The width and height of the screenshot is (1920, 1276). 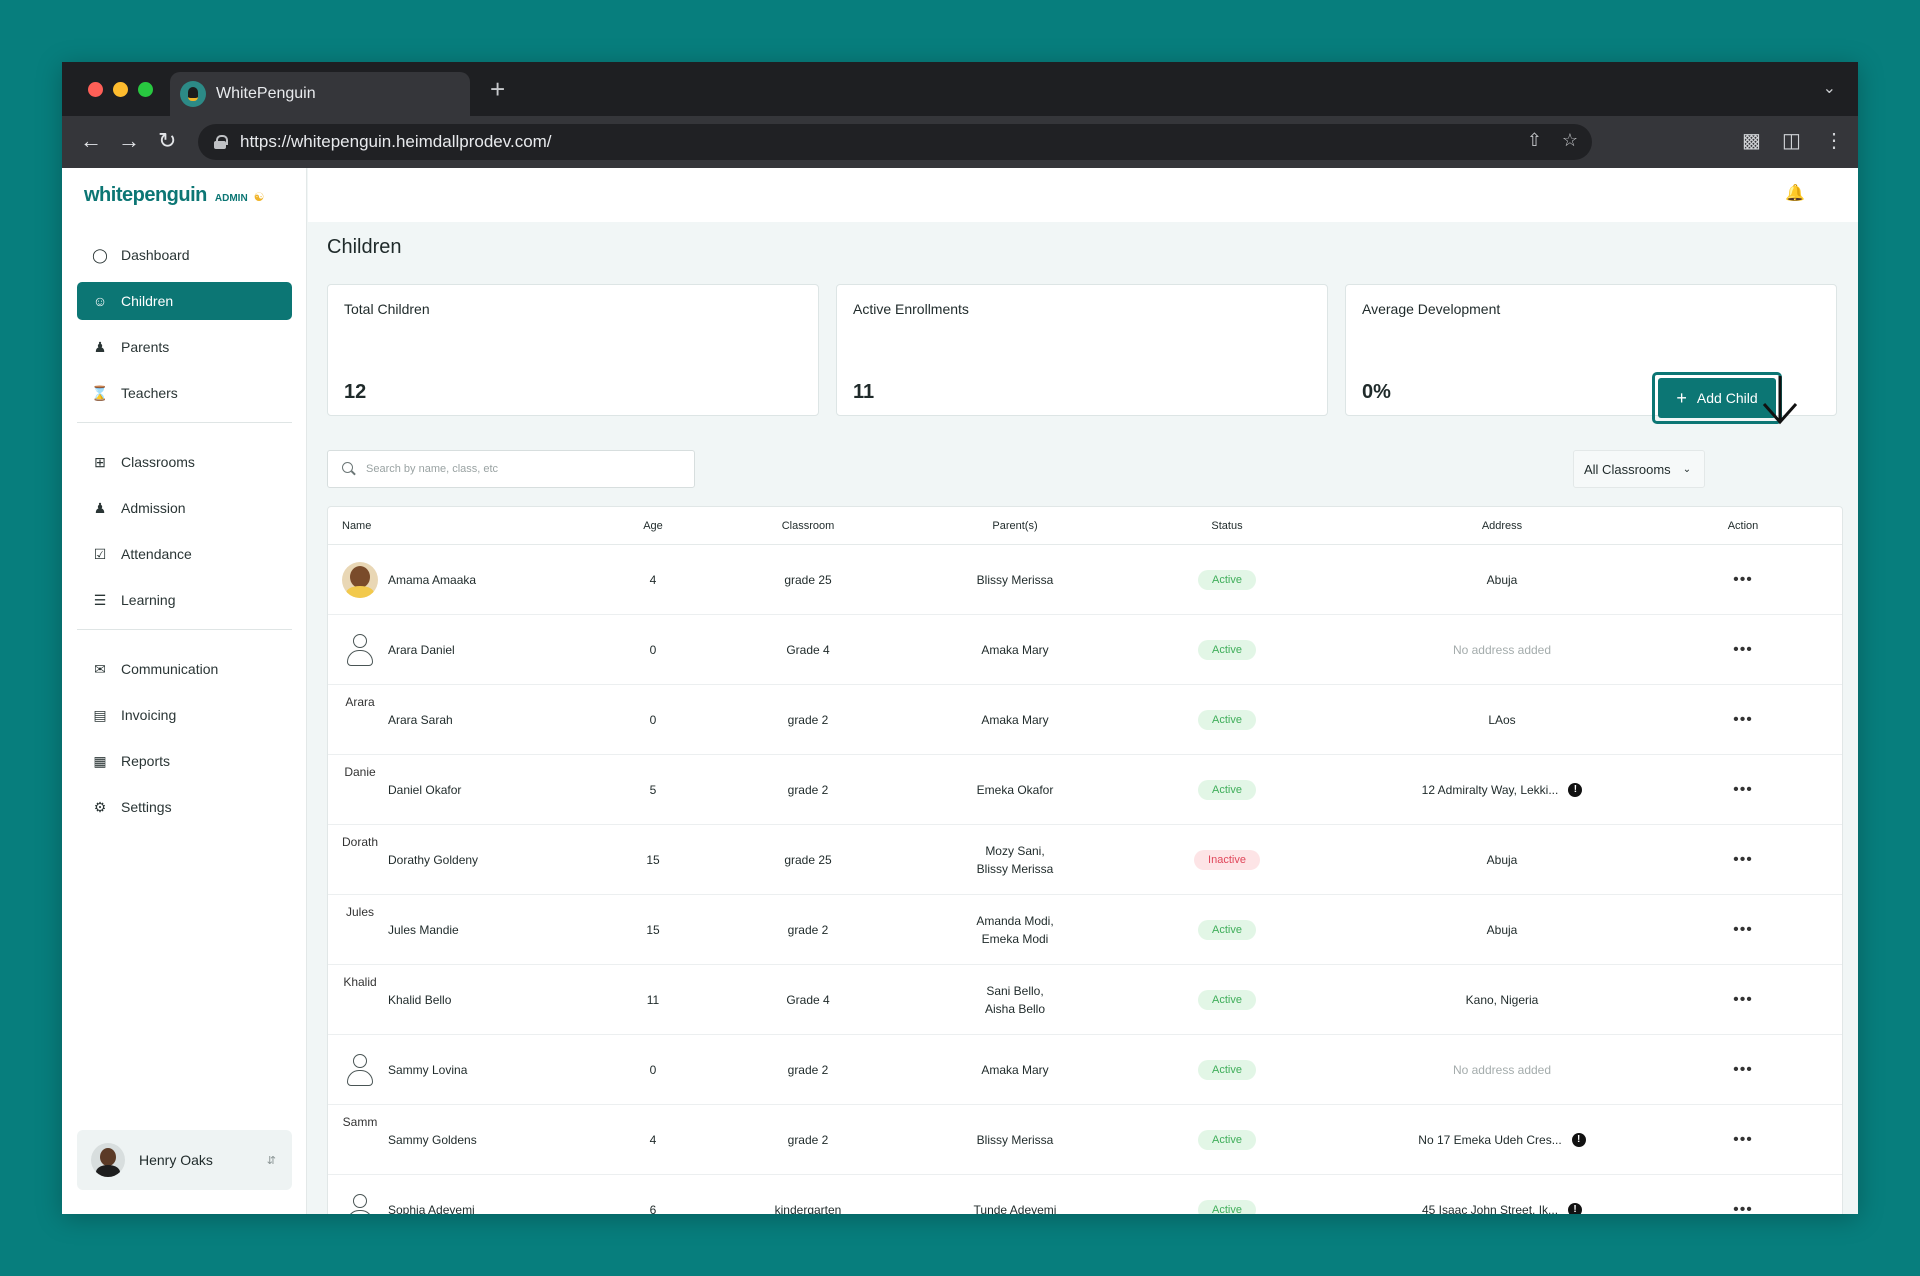 What do you see at coordinates (468, 853) in the screenshot?
I see `cell-name: Dorath Dorathy Goldeny` at bounding box center [468, 853].